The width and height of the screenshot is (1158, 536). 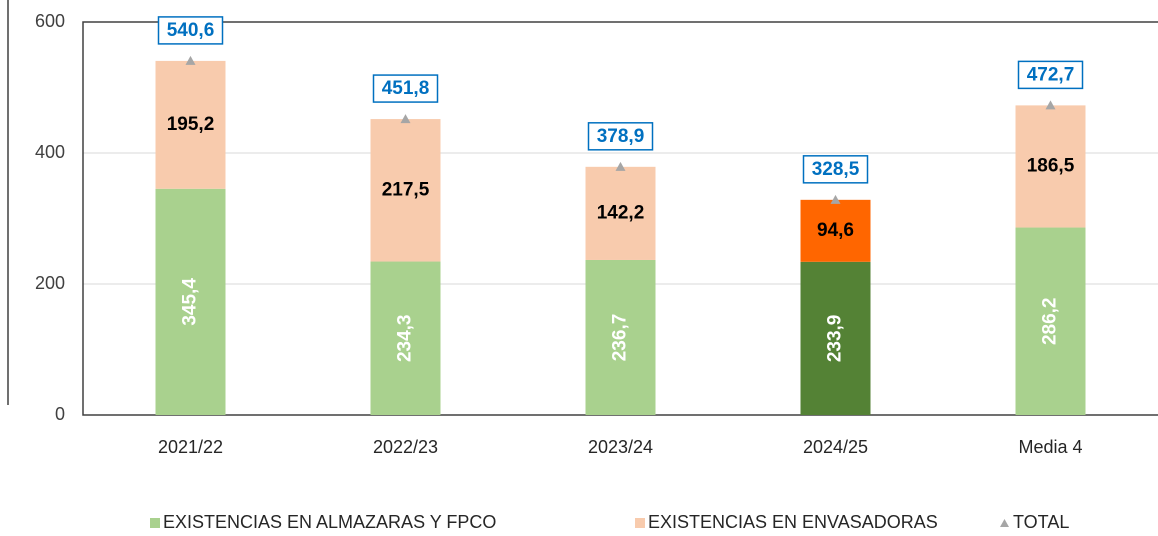 I want to click on x-tick-label: 2024/25, so click(x=835, y=447).